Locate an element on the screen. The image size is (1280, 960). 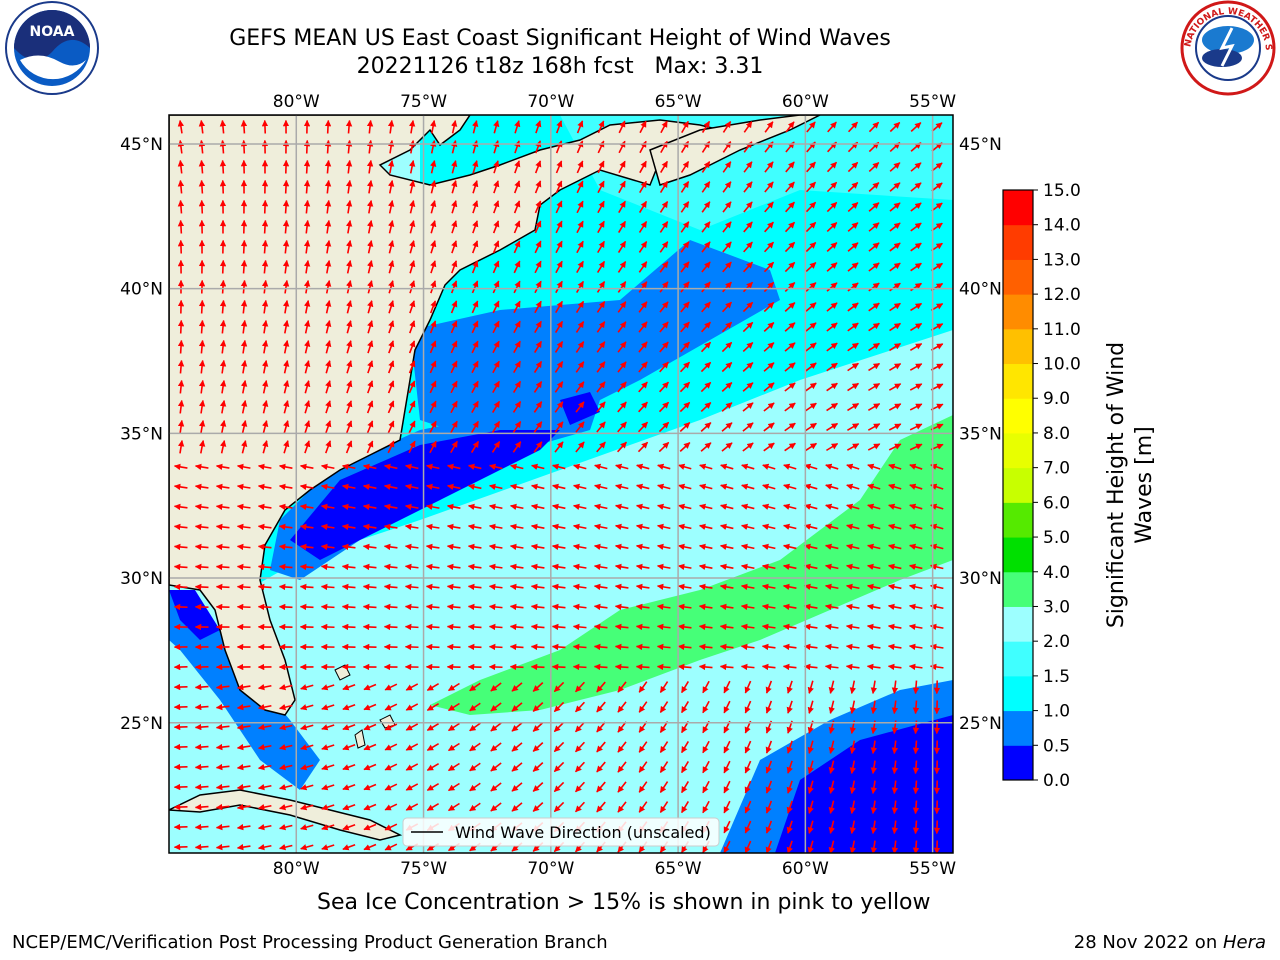
wave-band-0-0.5-c is located at coordinates (864, 784).